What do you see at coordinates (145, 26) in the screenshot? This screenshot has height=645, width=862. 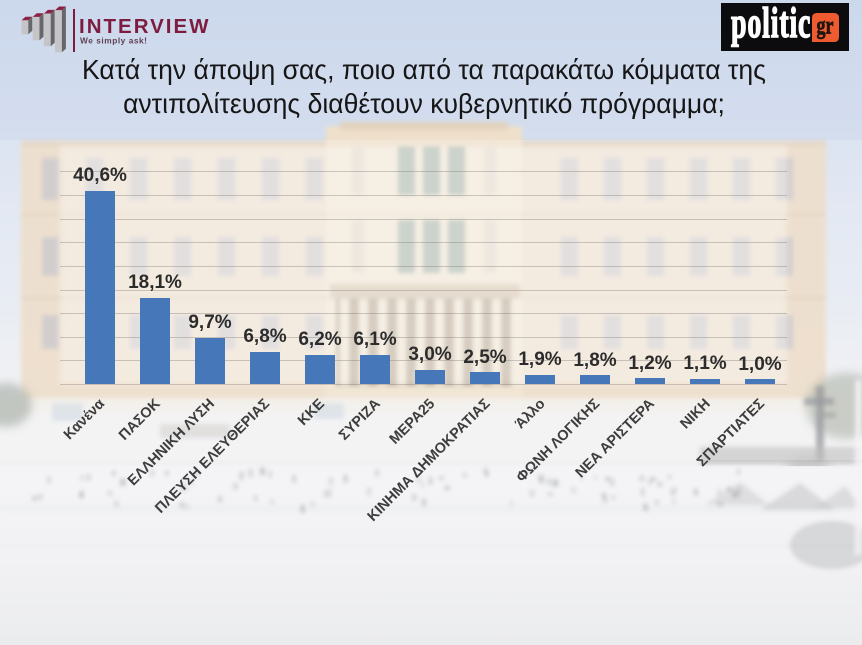 I see `svg-text: INTERVIEW` at bounding box center [145, 26].